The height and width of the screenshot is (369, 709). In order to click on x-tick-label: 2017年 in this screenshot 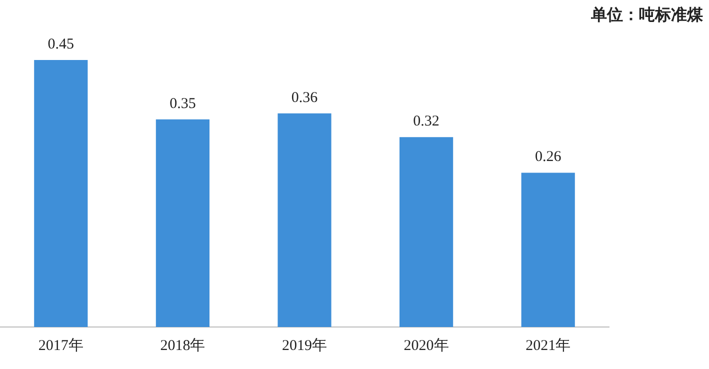, I will do `click(61, 345)`.